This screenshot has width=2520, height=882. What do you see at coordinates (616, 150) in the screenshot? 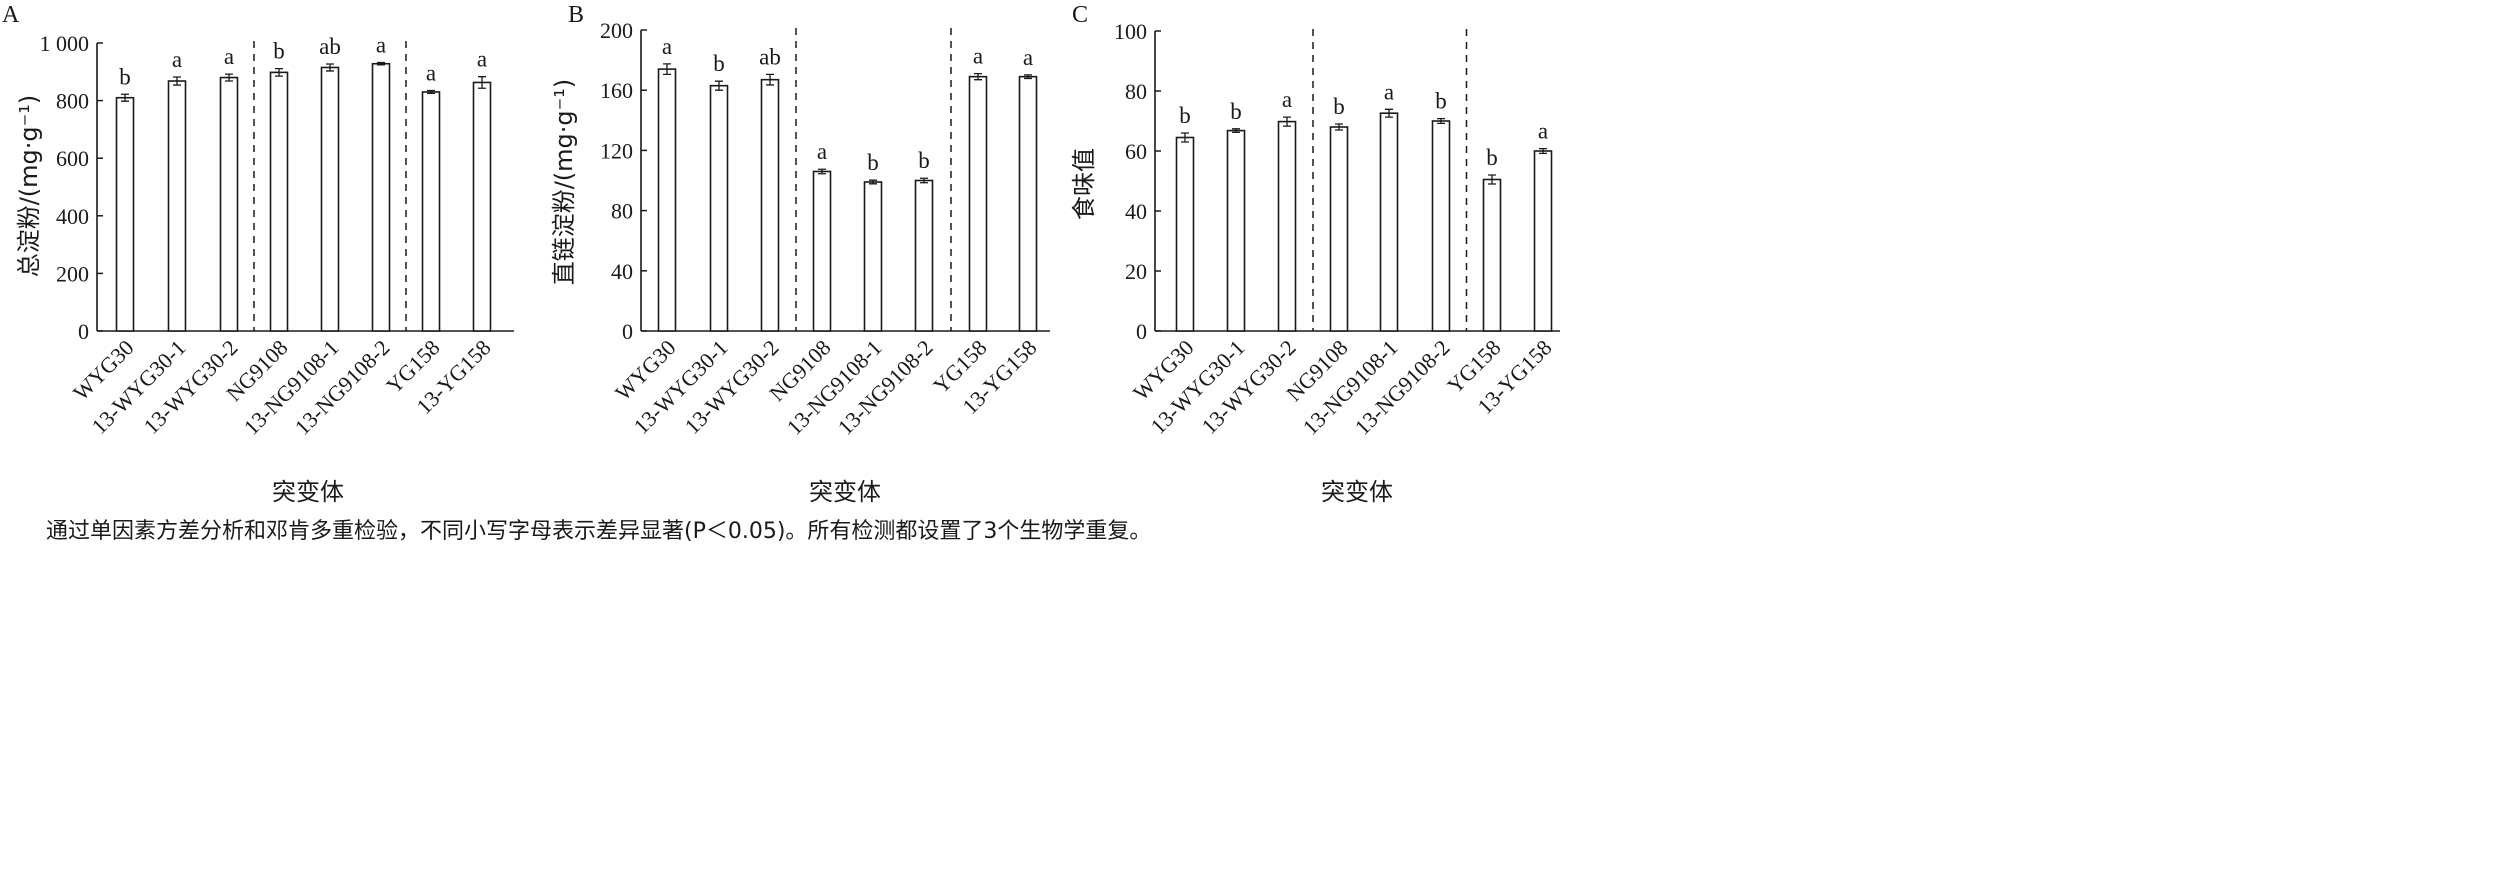
I see `y-tick-label: 120` at bounding box center [616, 150].